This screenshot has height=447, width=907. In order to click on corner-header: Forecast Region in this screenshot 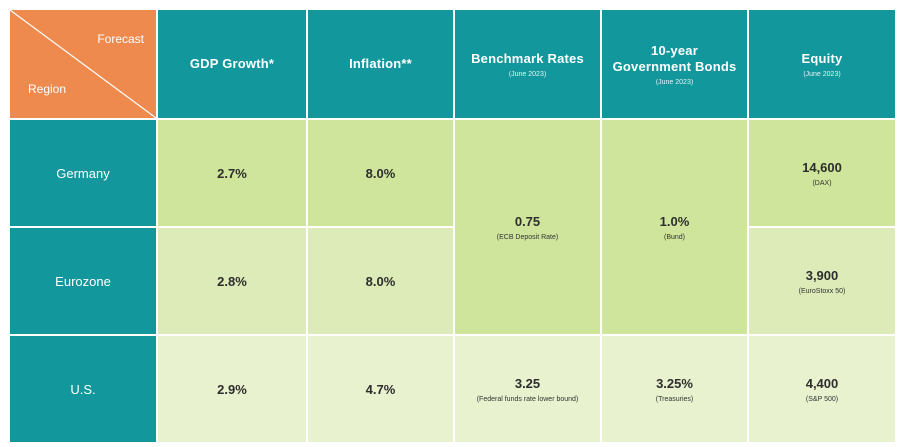, I will do `click(83, 64)`.